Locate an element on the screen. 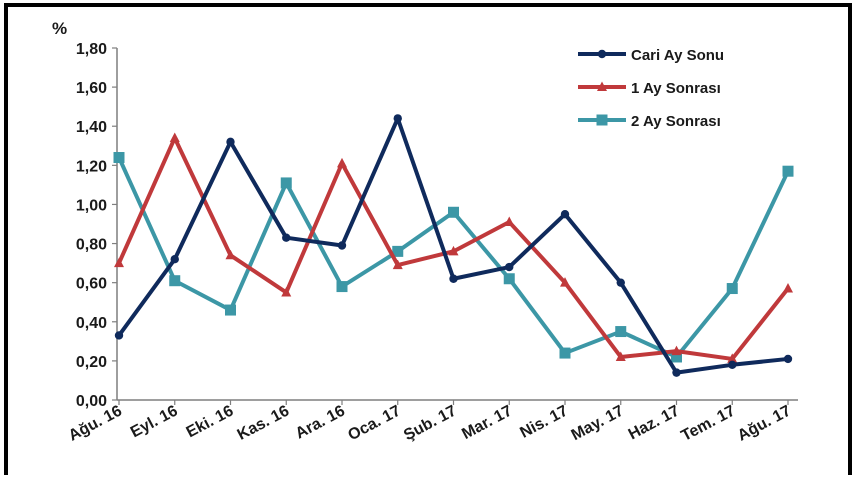 The image size is (860, 480). legend: Cari Ay Sonu 1 Ay Sonrası 2 Ay Sonrası is located at coordinates (651, 88).